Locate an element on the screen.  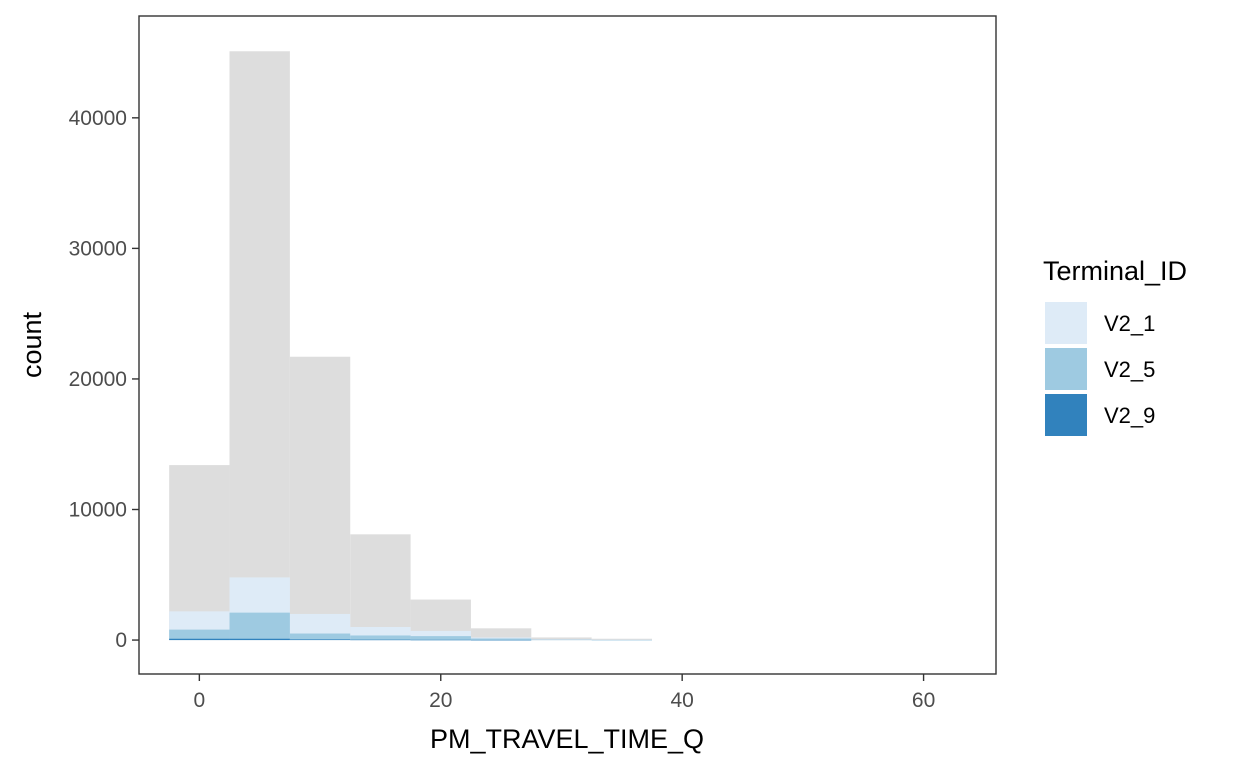
x-axis-title: PM_TRAVEL_TIME_Q is located at coordinates (567, 739).